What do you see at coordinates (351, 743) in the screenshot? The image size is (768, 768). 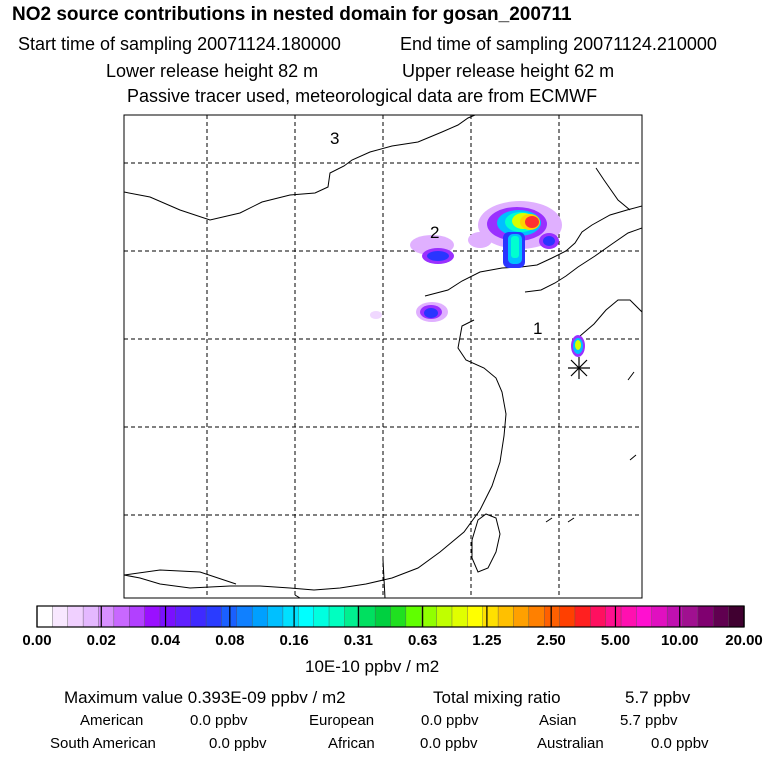 I see `african-label: African` at bounding box center [351, 743].